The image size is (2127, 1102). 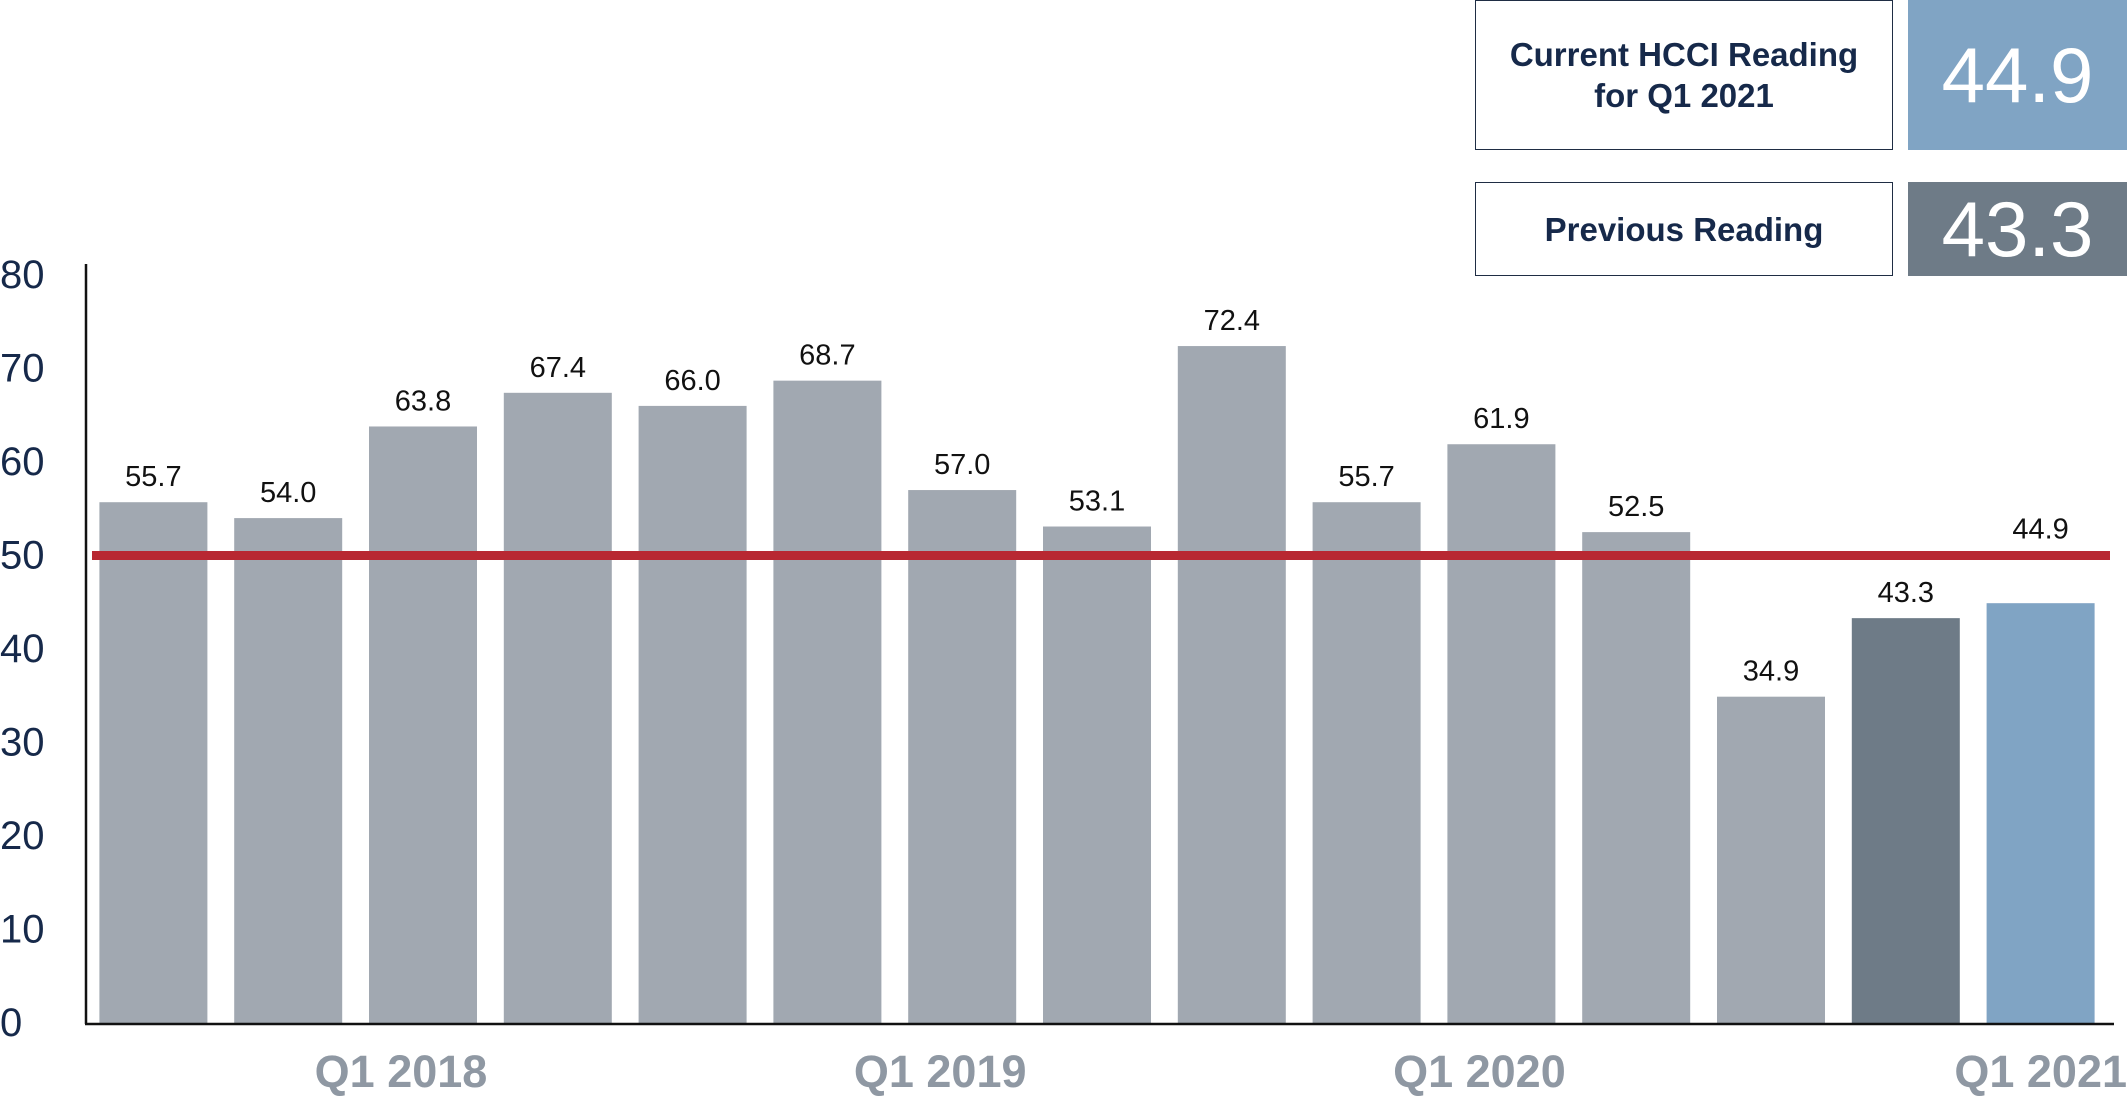 I want to click on y-tick-label-30: 30, so click(x=22, y=743).